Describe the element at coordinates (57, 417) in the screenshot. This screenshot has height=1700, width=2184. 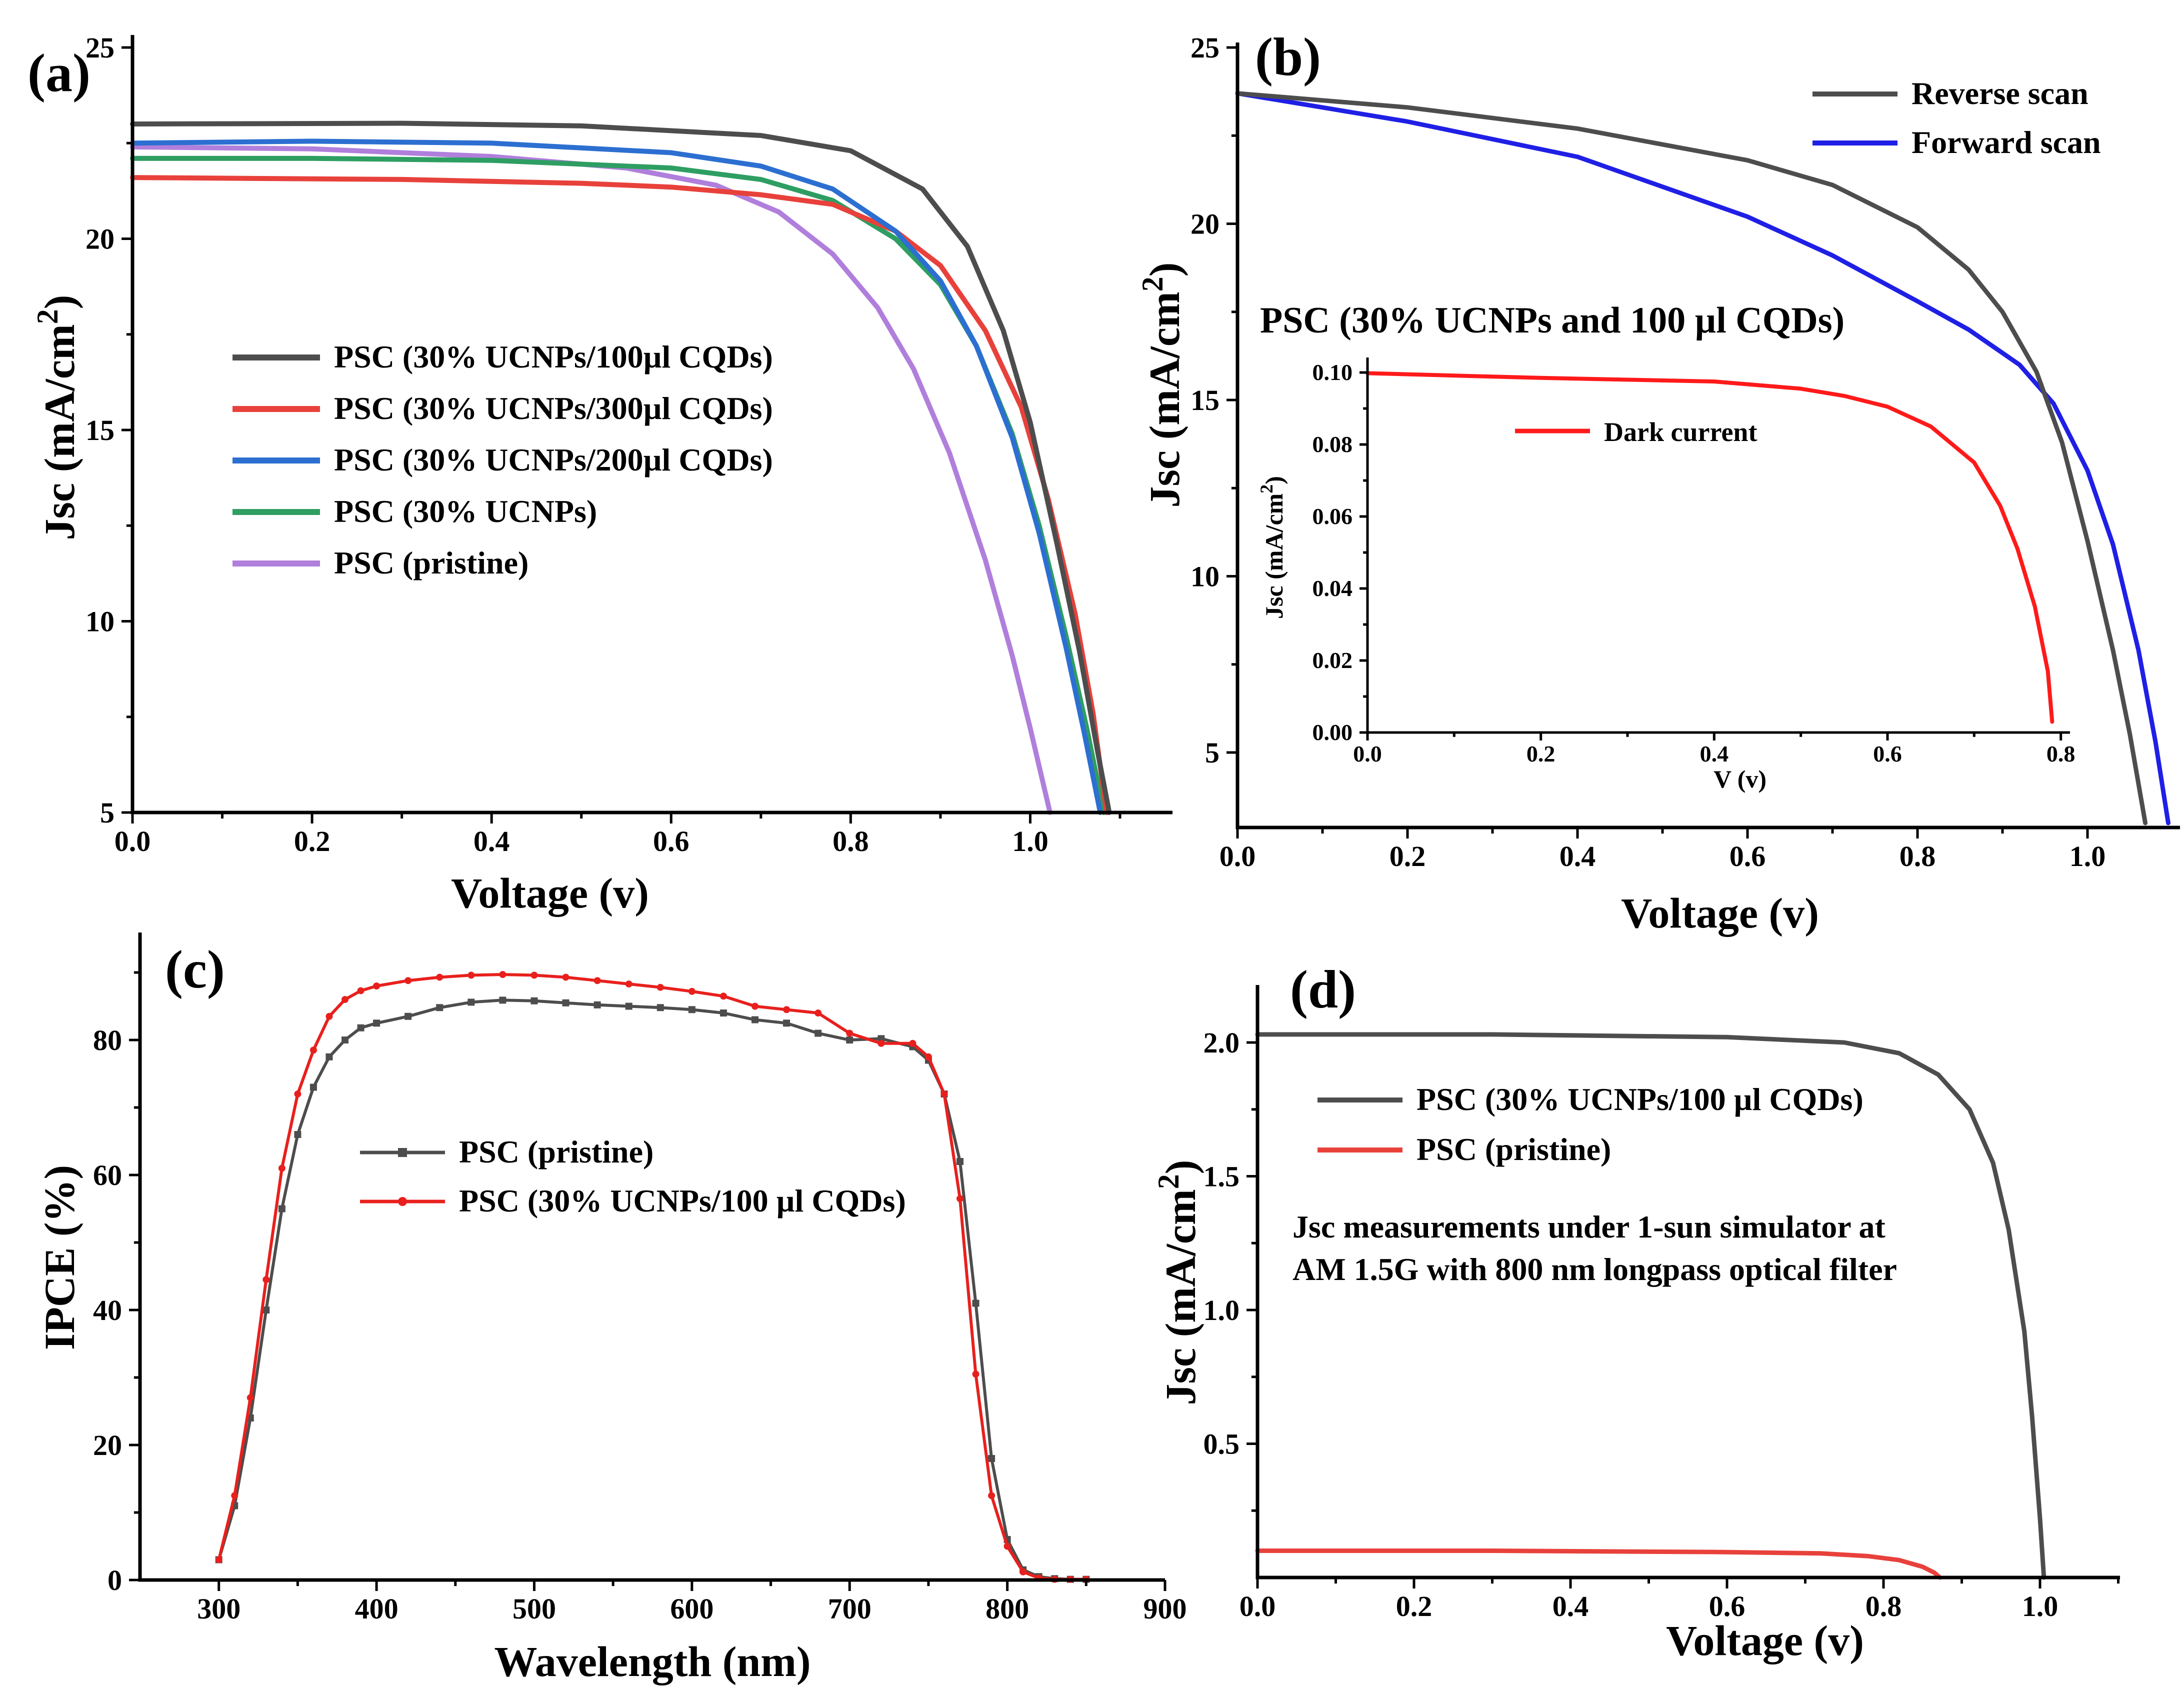
I see `panel-a-y-axis-title: Jsc (mA/cm2)` at that location.